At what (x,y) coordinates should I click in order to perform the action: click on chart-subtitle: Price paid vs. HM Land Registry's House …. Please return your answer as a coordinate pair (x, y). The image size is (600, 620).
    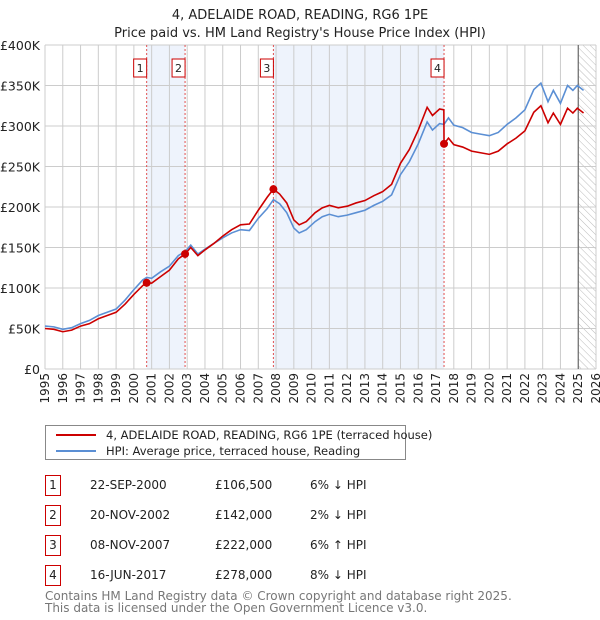
    Looking at the image, I should click on (300, 33).